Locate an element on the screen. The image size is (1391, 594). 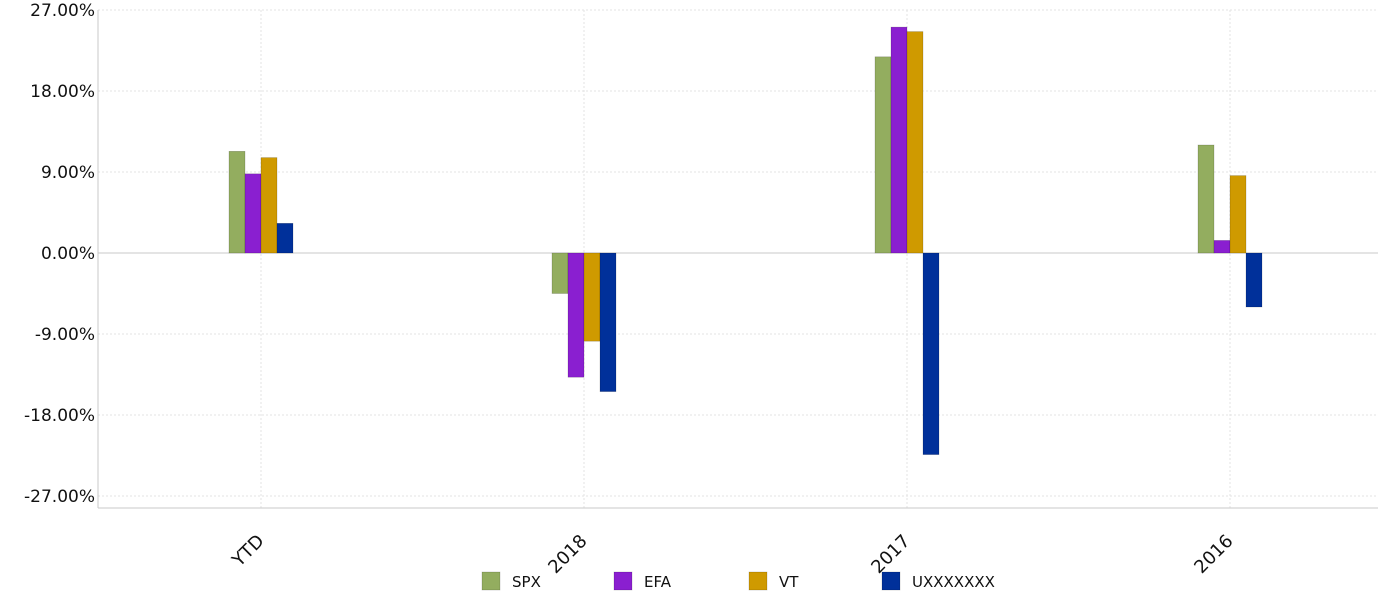
y-tick-label: -9.00% is located at coordinates (65, 335).